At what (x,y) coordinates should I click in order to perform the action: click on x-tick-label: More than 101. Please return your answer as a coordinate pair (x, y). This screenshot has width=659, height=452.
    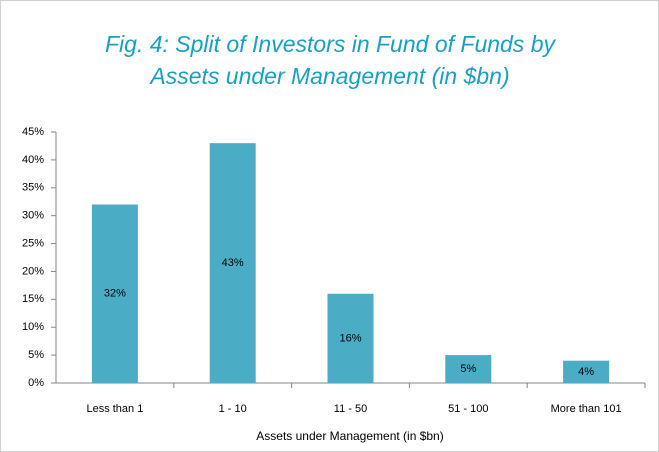
    Looking at the image, I should click on (586, 409).